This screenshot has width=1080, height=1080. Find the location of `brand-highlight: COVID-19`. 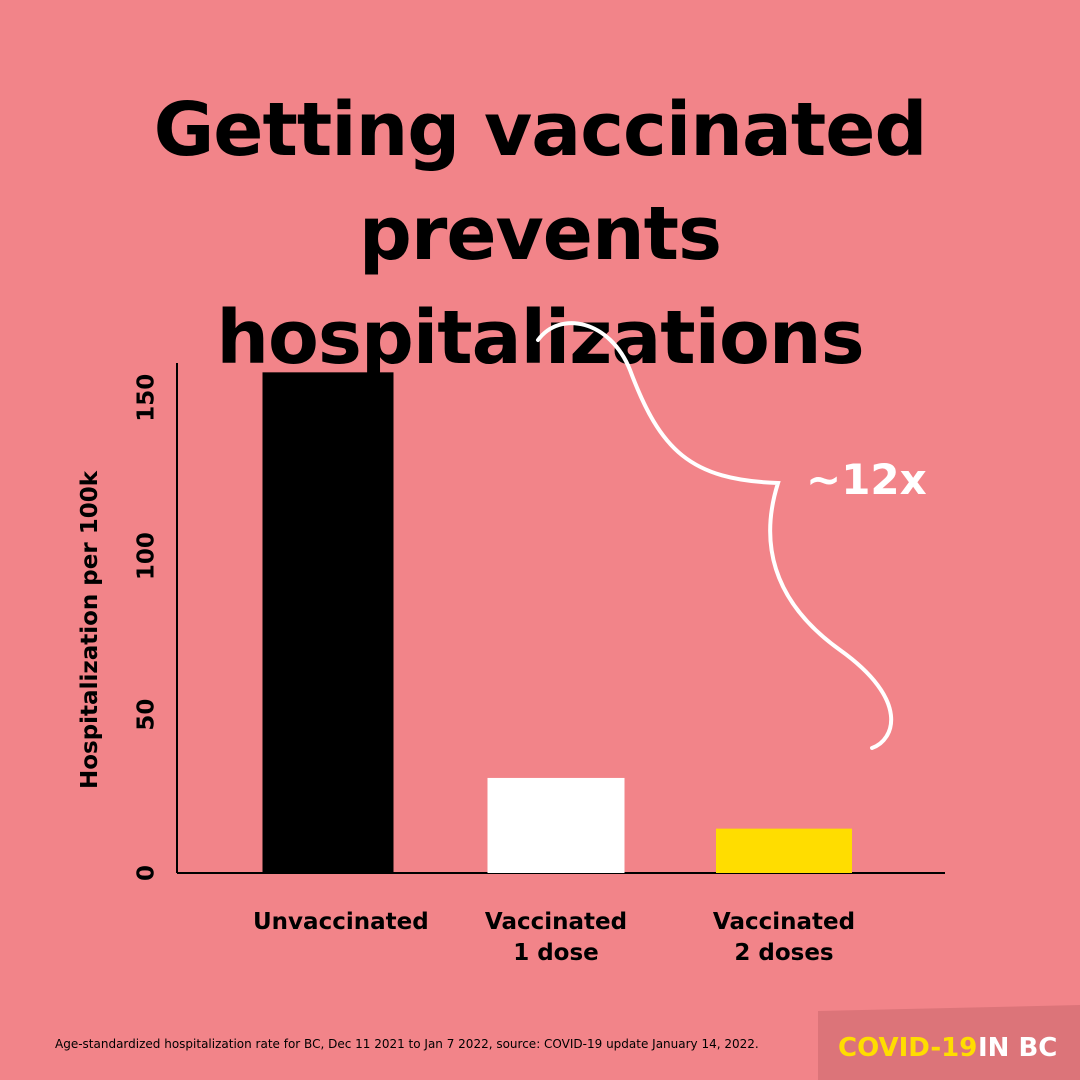

brand-highlight: COVID-19 is located at coordinates (908, 1048).